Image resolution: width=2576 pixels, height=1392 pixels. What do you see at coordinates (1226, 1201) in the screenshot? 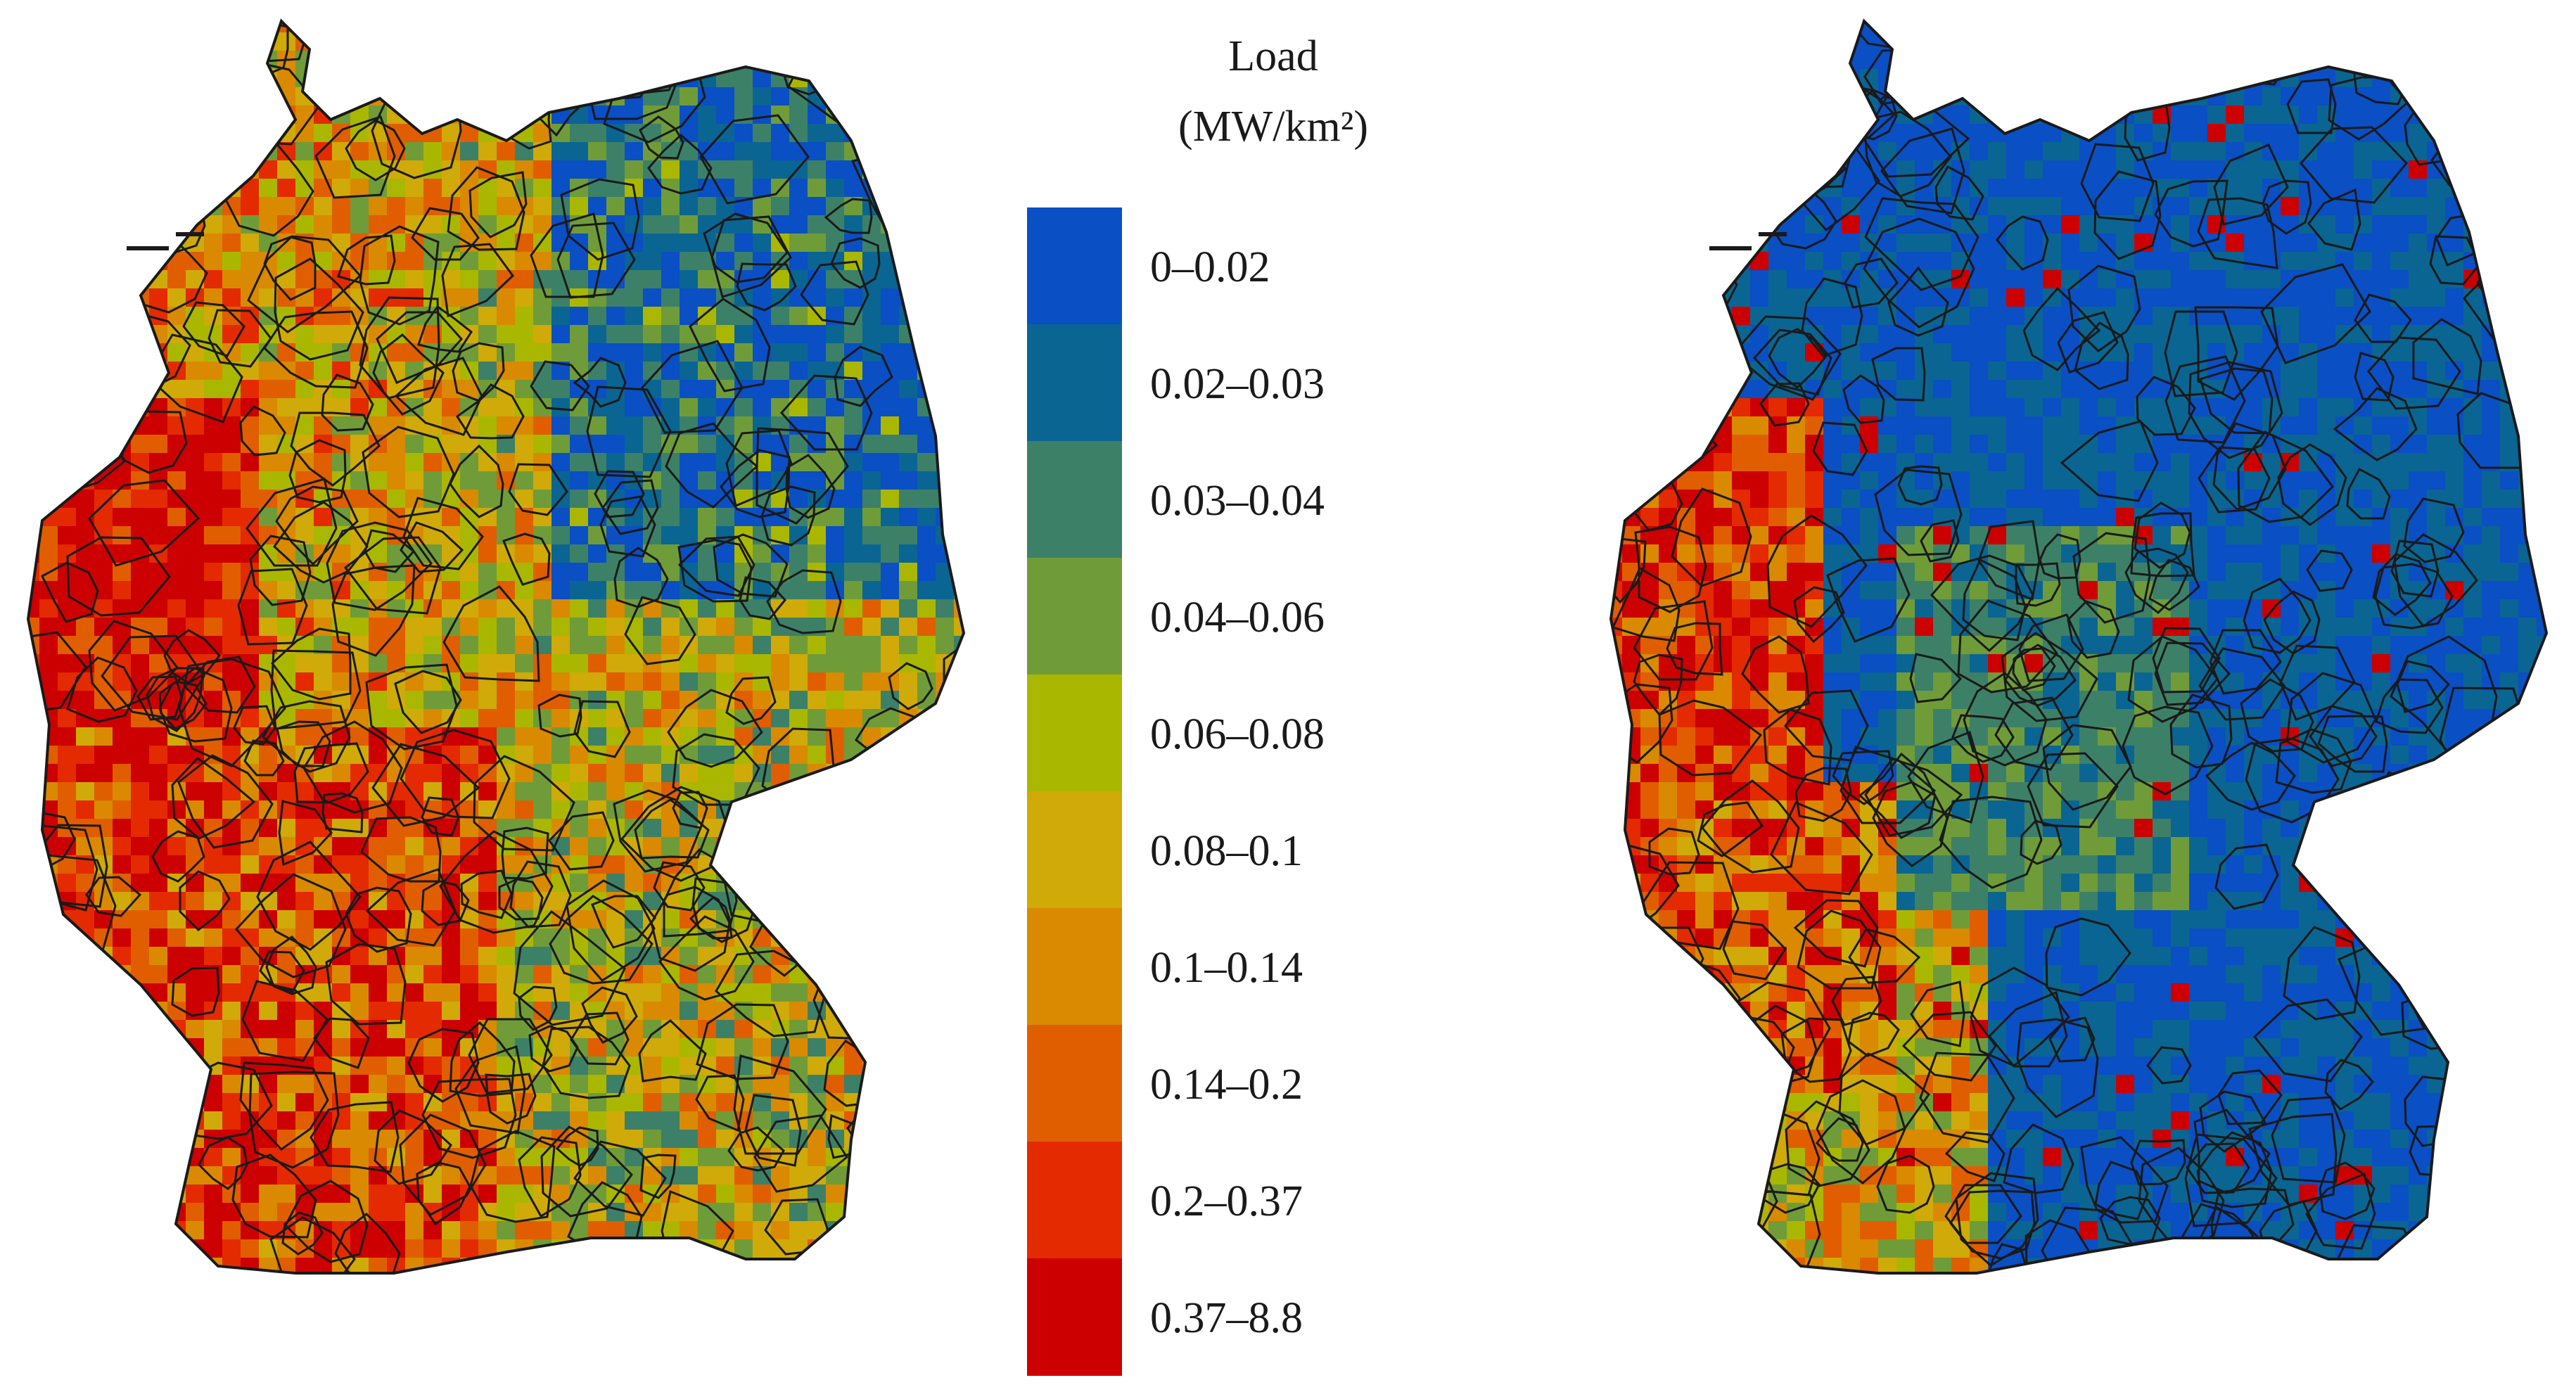
I see `legend-label-8: 0.2–0.37` at bounding box center [1226, 1201].